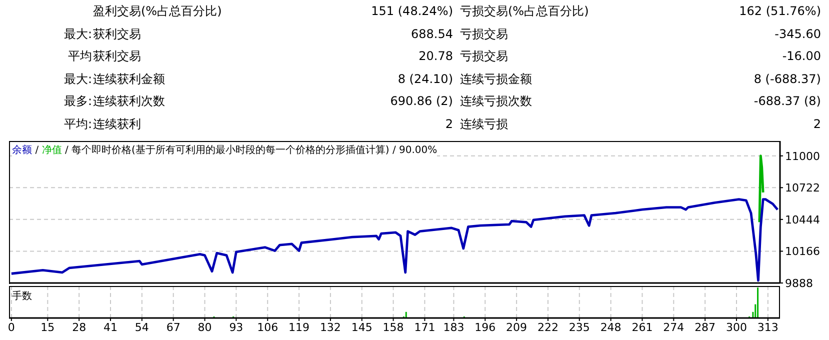 This screenshot has width=829, height=340. What do you see at coordinates (801, 57) in the screenshot?
I see `text: -16.00` at bounding box center [801, 57].